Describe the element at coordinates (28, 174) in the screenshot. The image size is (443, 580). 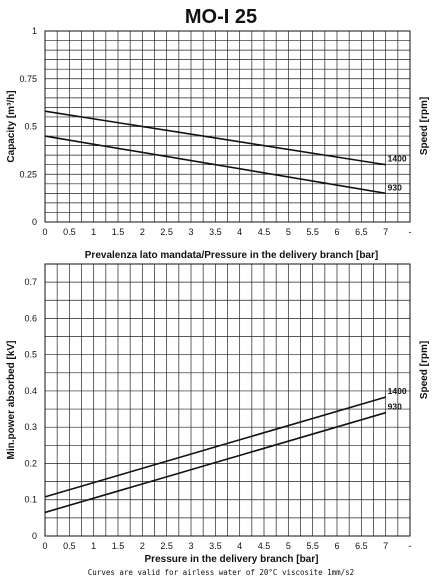
I see `capacity-y-tick-label: 0.25` at that location.